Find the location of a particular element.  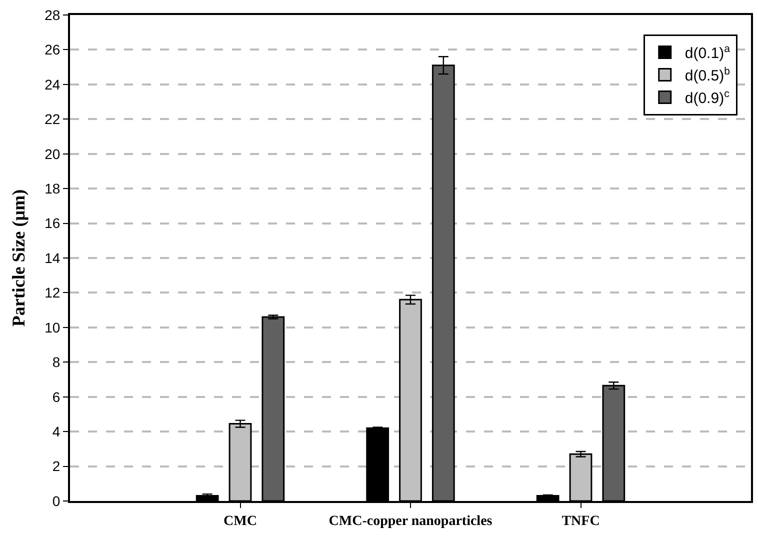

legend-label: d(0.9)$^{c}$ is located at coordinates (707, 98).